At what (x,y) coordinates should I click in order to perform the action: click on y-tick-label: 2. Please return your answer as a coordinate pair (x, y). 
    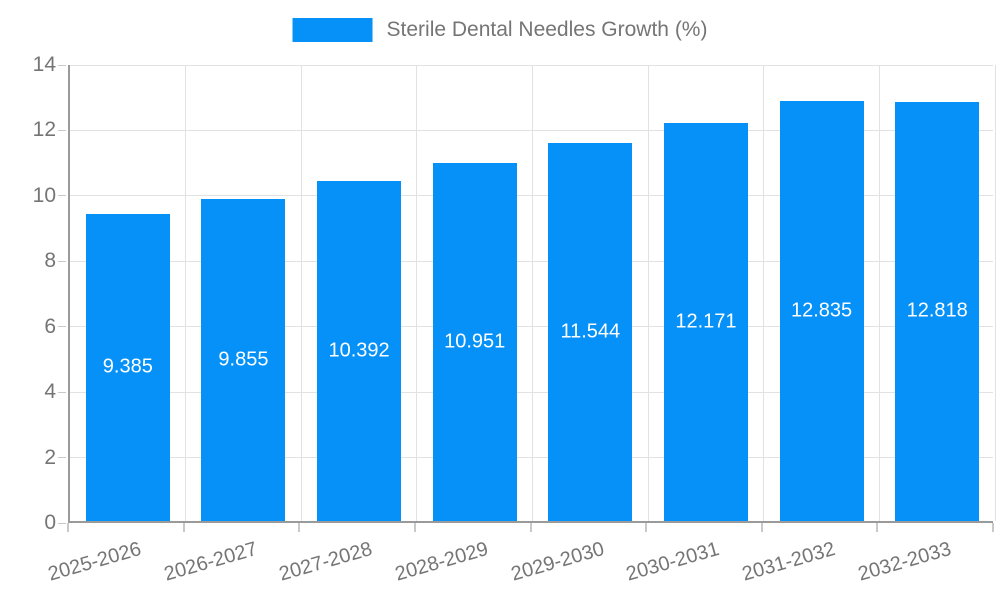
    Looking at the image, I should click on (50, 457).